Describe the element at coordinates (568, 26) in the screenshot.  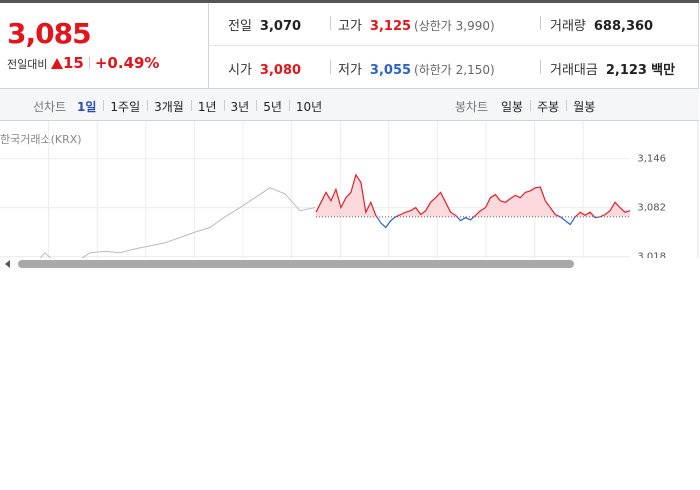
I see `stat-label: 거래량` at that location.